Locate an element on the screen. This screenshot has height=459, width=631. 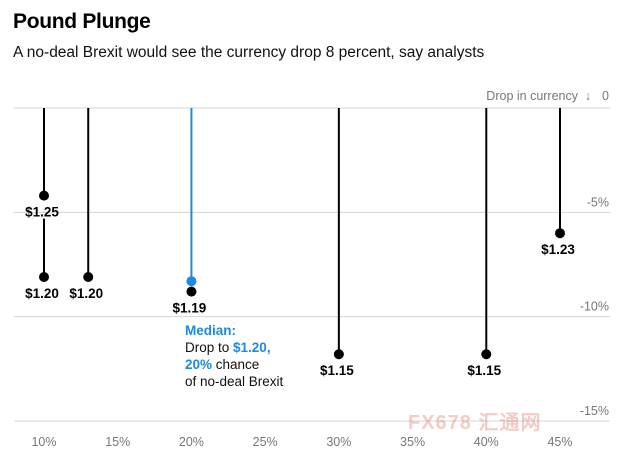
x-tick-label: 10% is located at coordinates (43, 442).